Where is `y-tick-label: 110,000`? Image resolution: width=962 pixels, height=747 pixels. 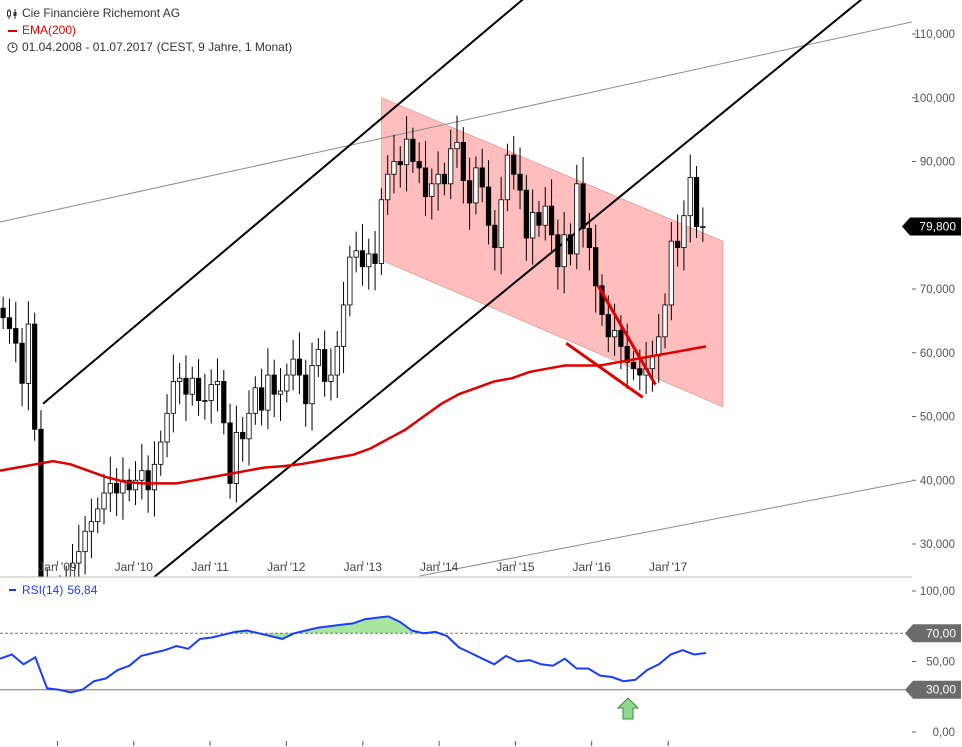 y-tick-label: 110,000 is located at coordinates (934, 35).